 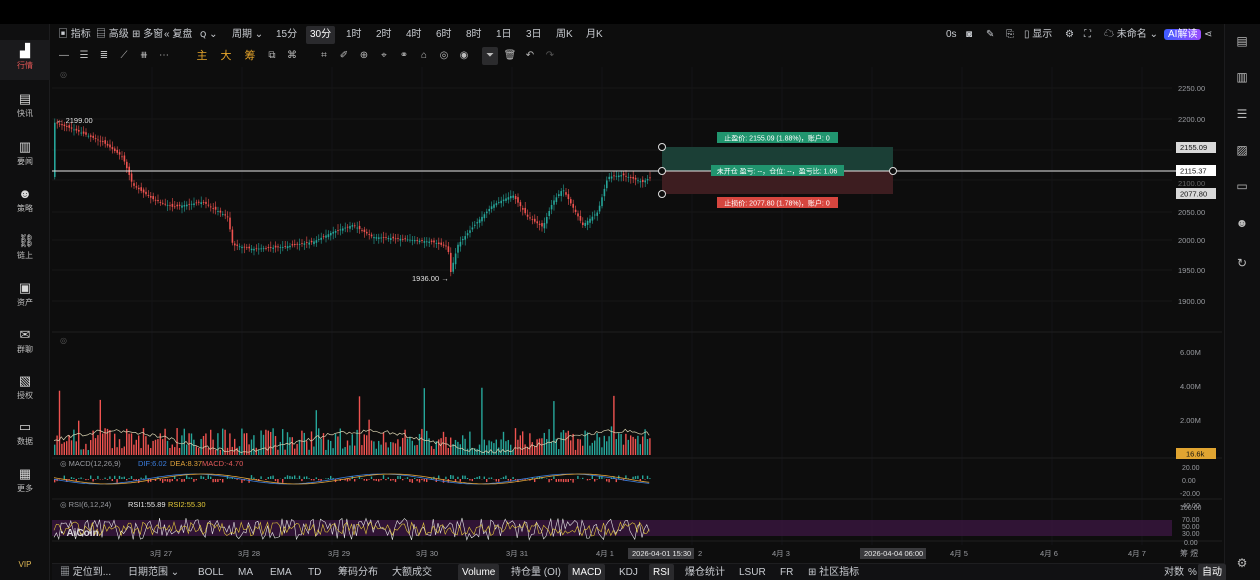 I want to click on date-range-button: 日期范围 ⌄, so click(x=153, y=572).